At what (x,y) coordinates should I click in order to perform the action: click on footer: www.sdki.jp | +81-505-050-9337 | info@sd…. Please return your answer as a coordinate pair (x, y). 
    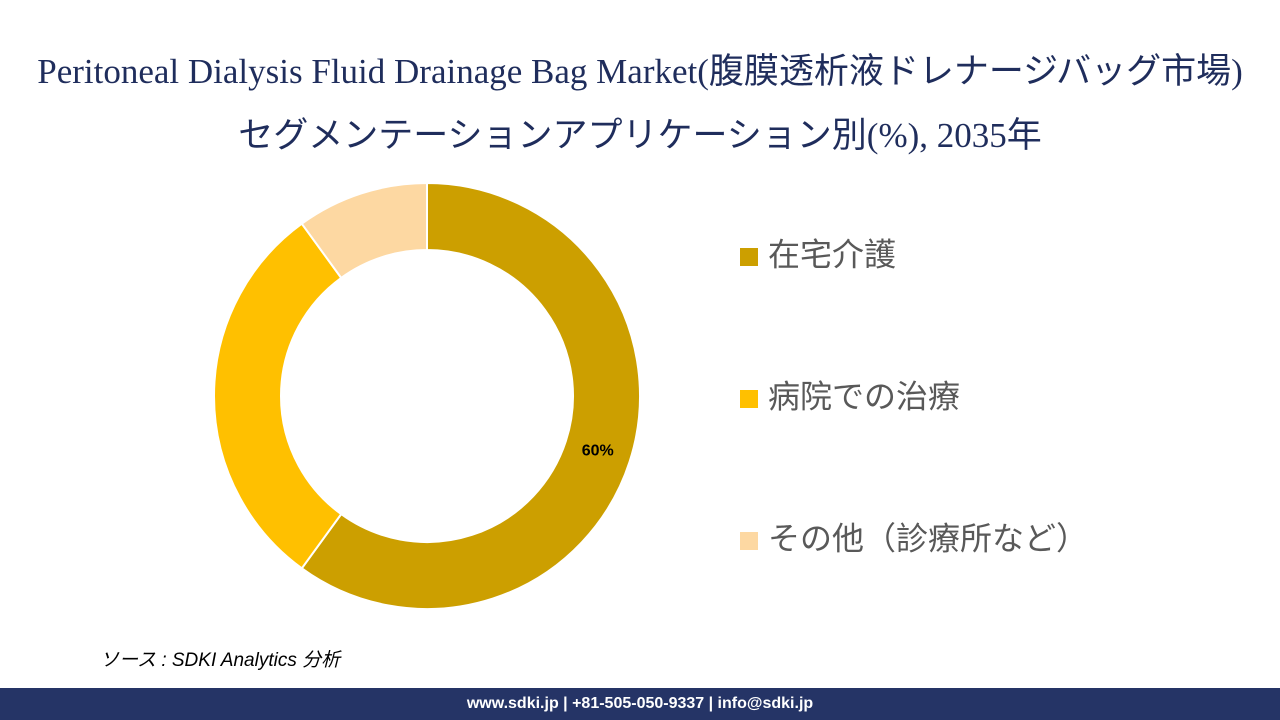
    Looking at the image, I should click on (640, 704).